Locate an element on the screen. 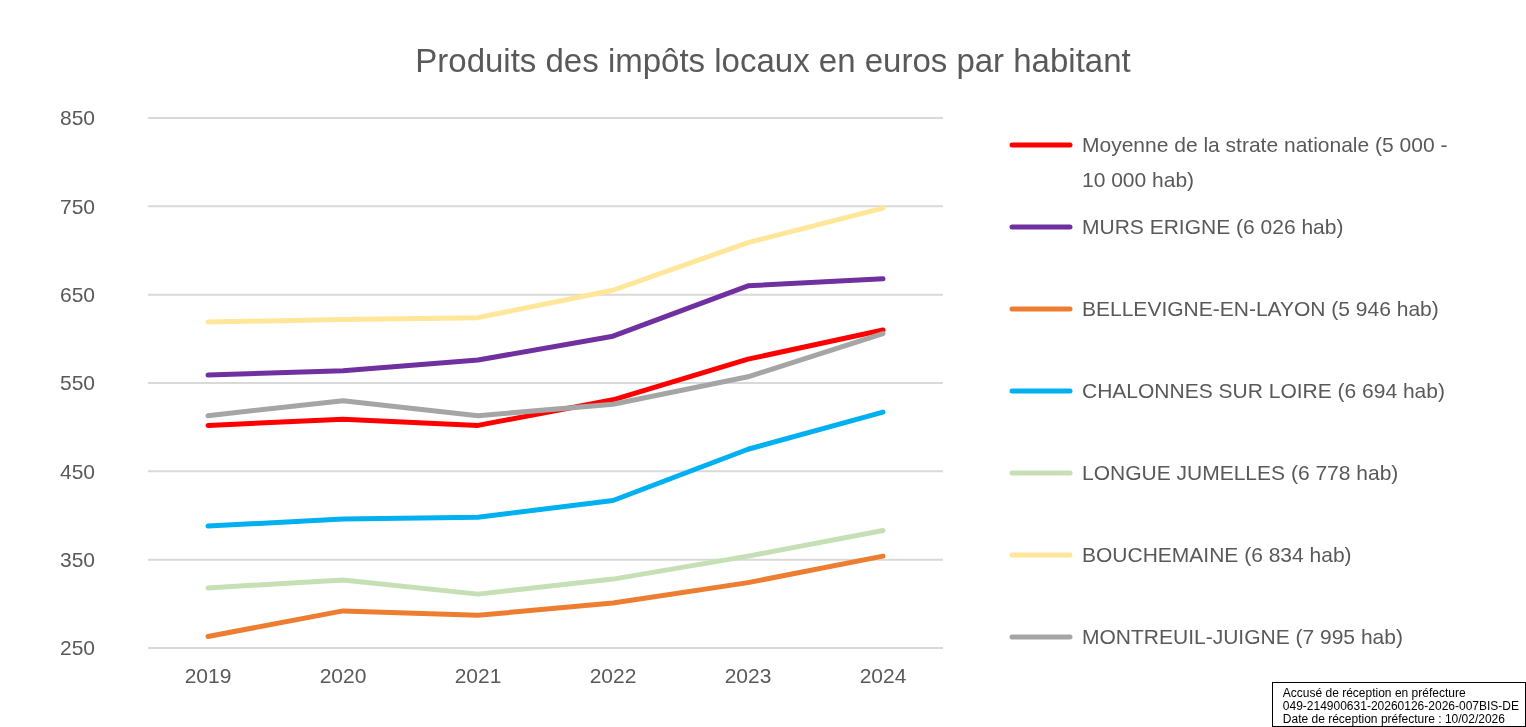  x-tick-label: 2024 is located at coordinates (883, 675).